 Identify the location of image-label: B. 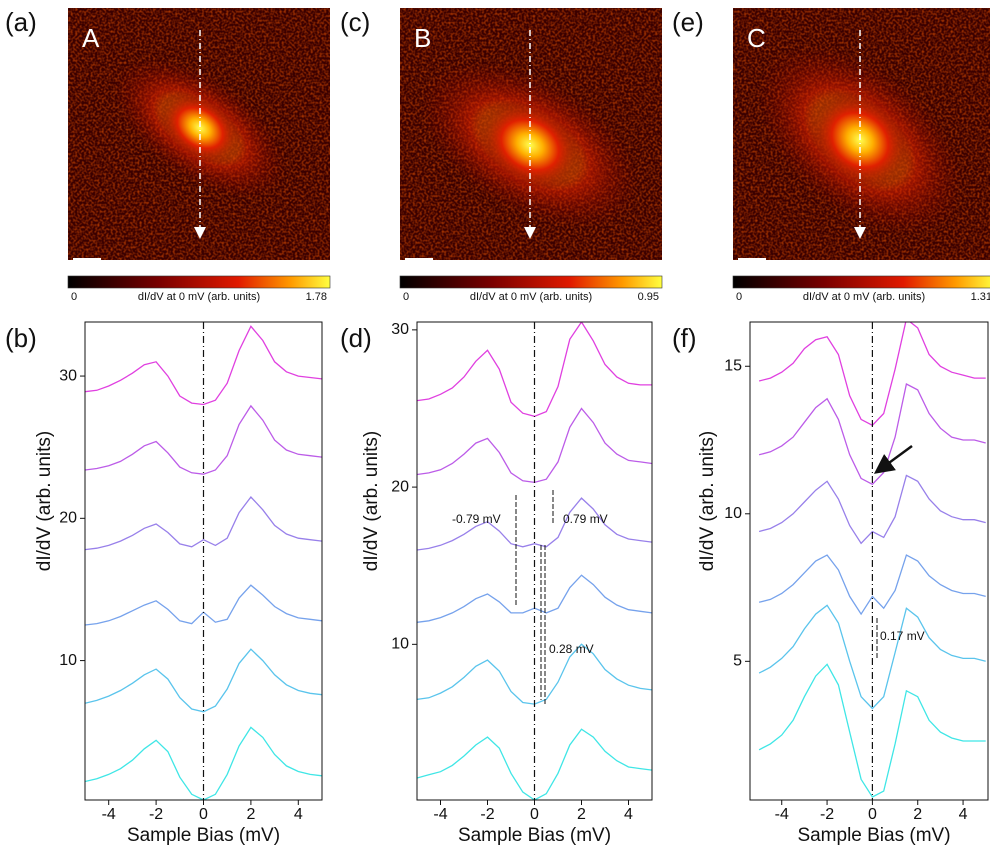
(422, 38).